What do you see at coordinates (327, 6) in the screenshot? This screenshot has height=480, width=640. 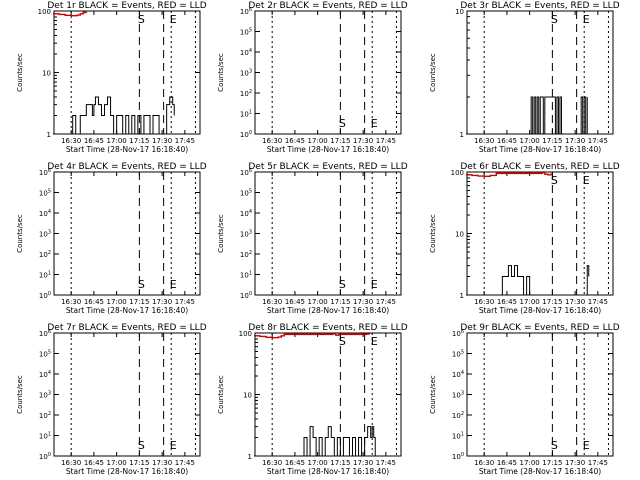 I see `panel-title: Det 2r BLACK = Events, RED = LLD` at bounding box center [327, 6].